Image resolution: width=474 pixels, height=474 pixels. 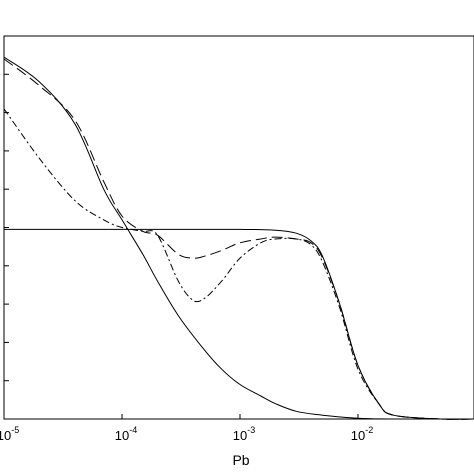 I want to click on x-axis-title: Pb, so click(x=240, y=460).